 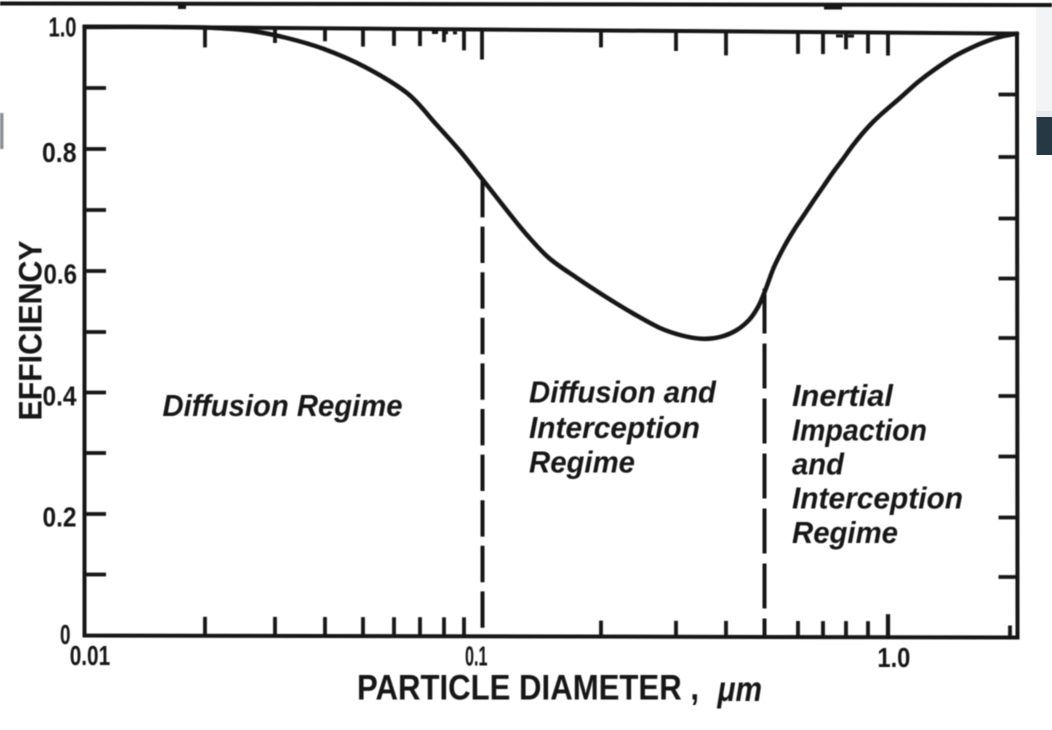 What do you see at coordinates (59, 152) in the screenshot?
I see `svg-text: 0.8` at bounding box center [59, 152].